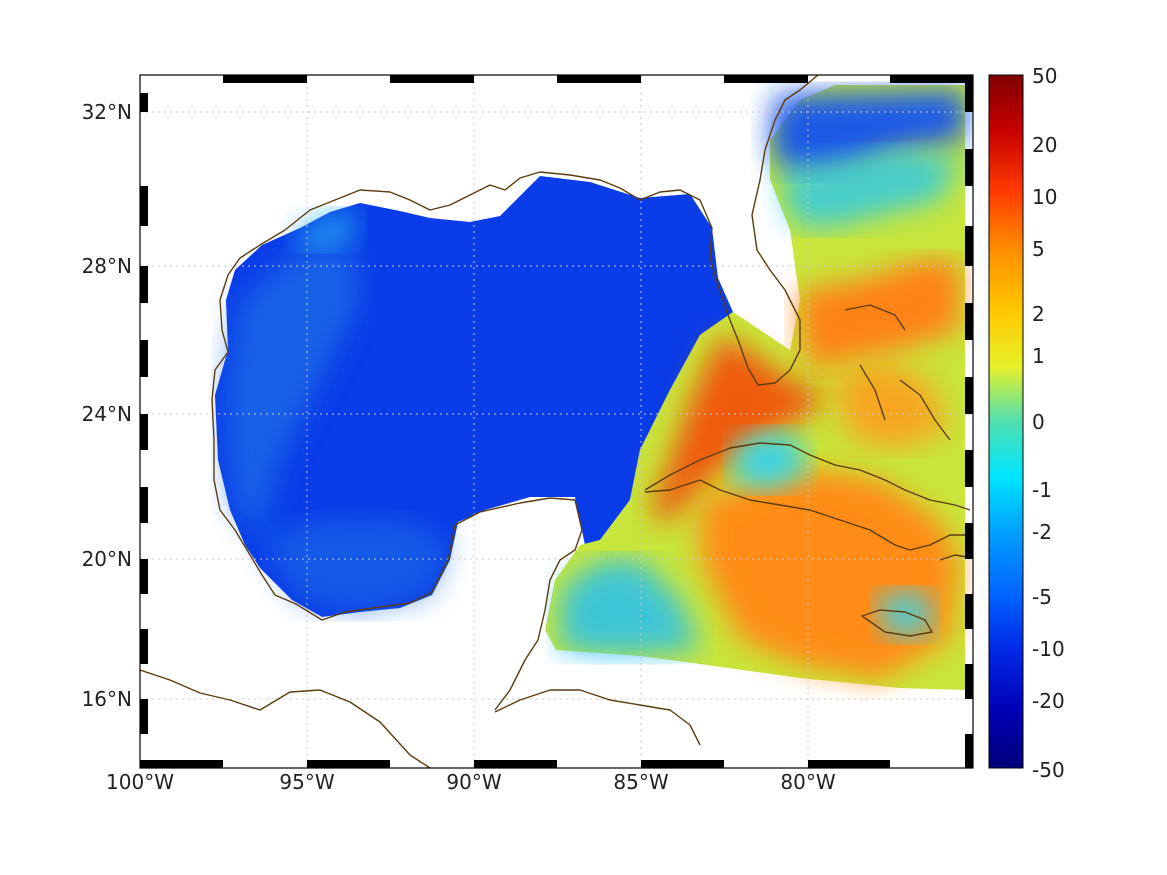 The image size is (1167, 875). I want to click on frame-bottom-segments, so click(515, 764).